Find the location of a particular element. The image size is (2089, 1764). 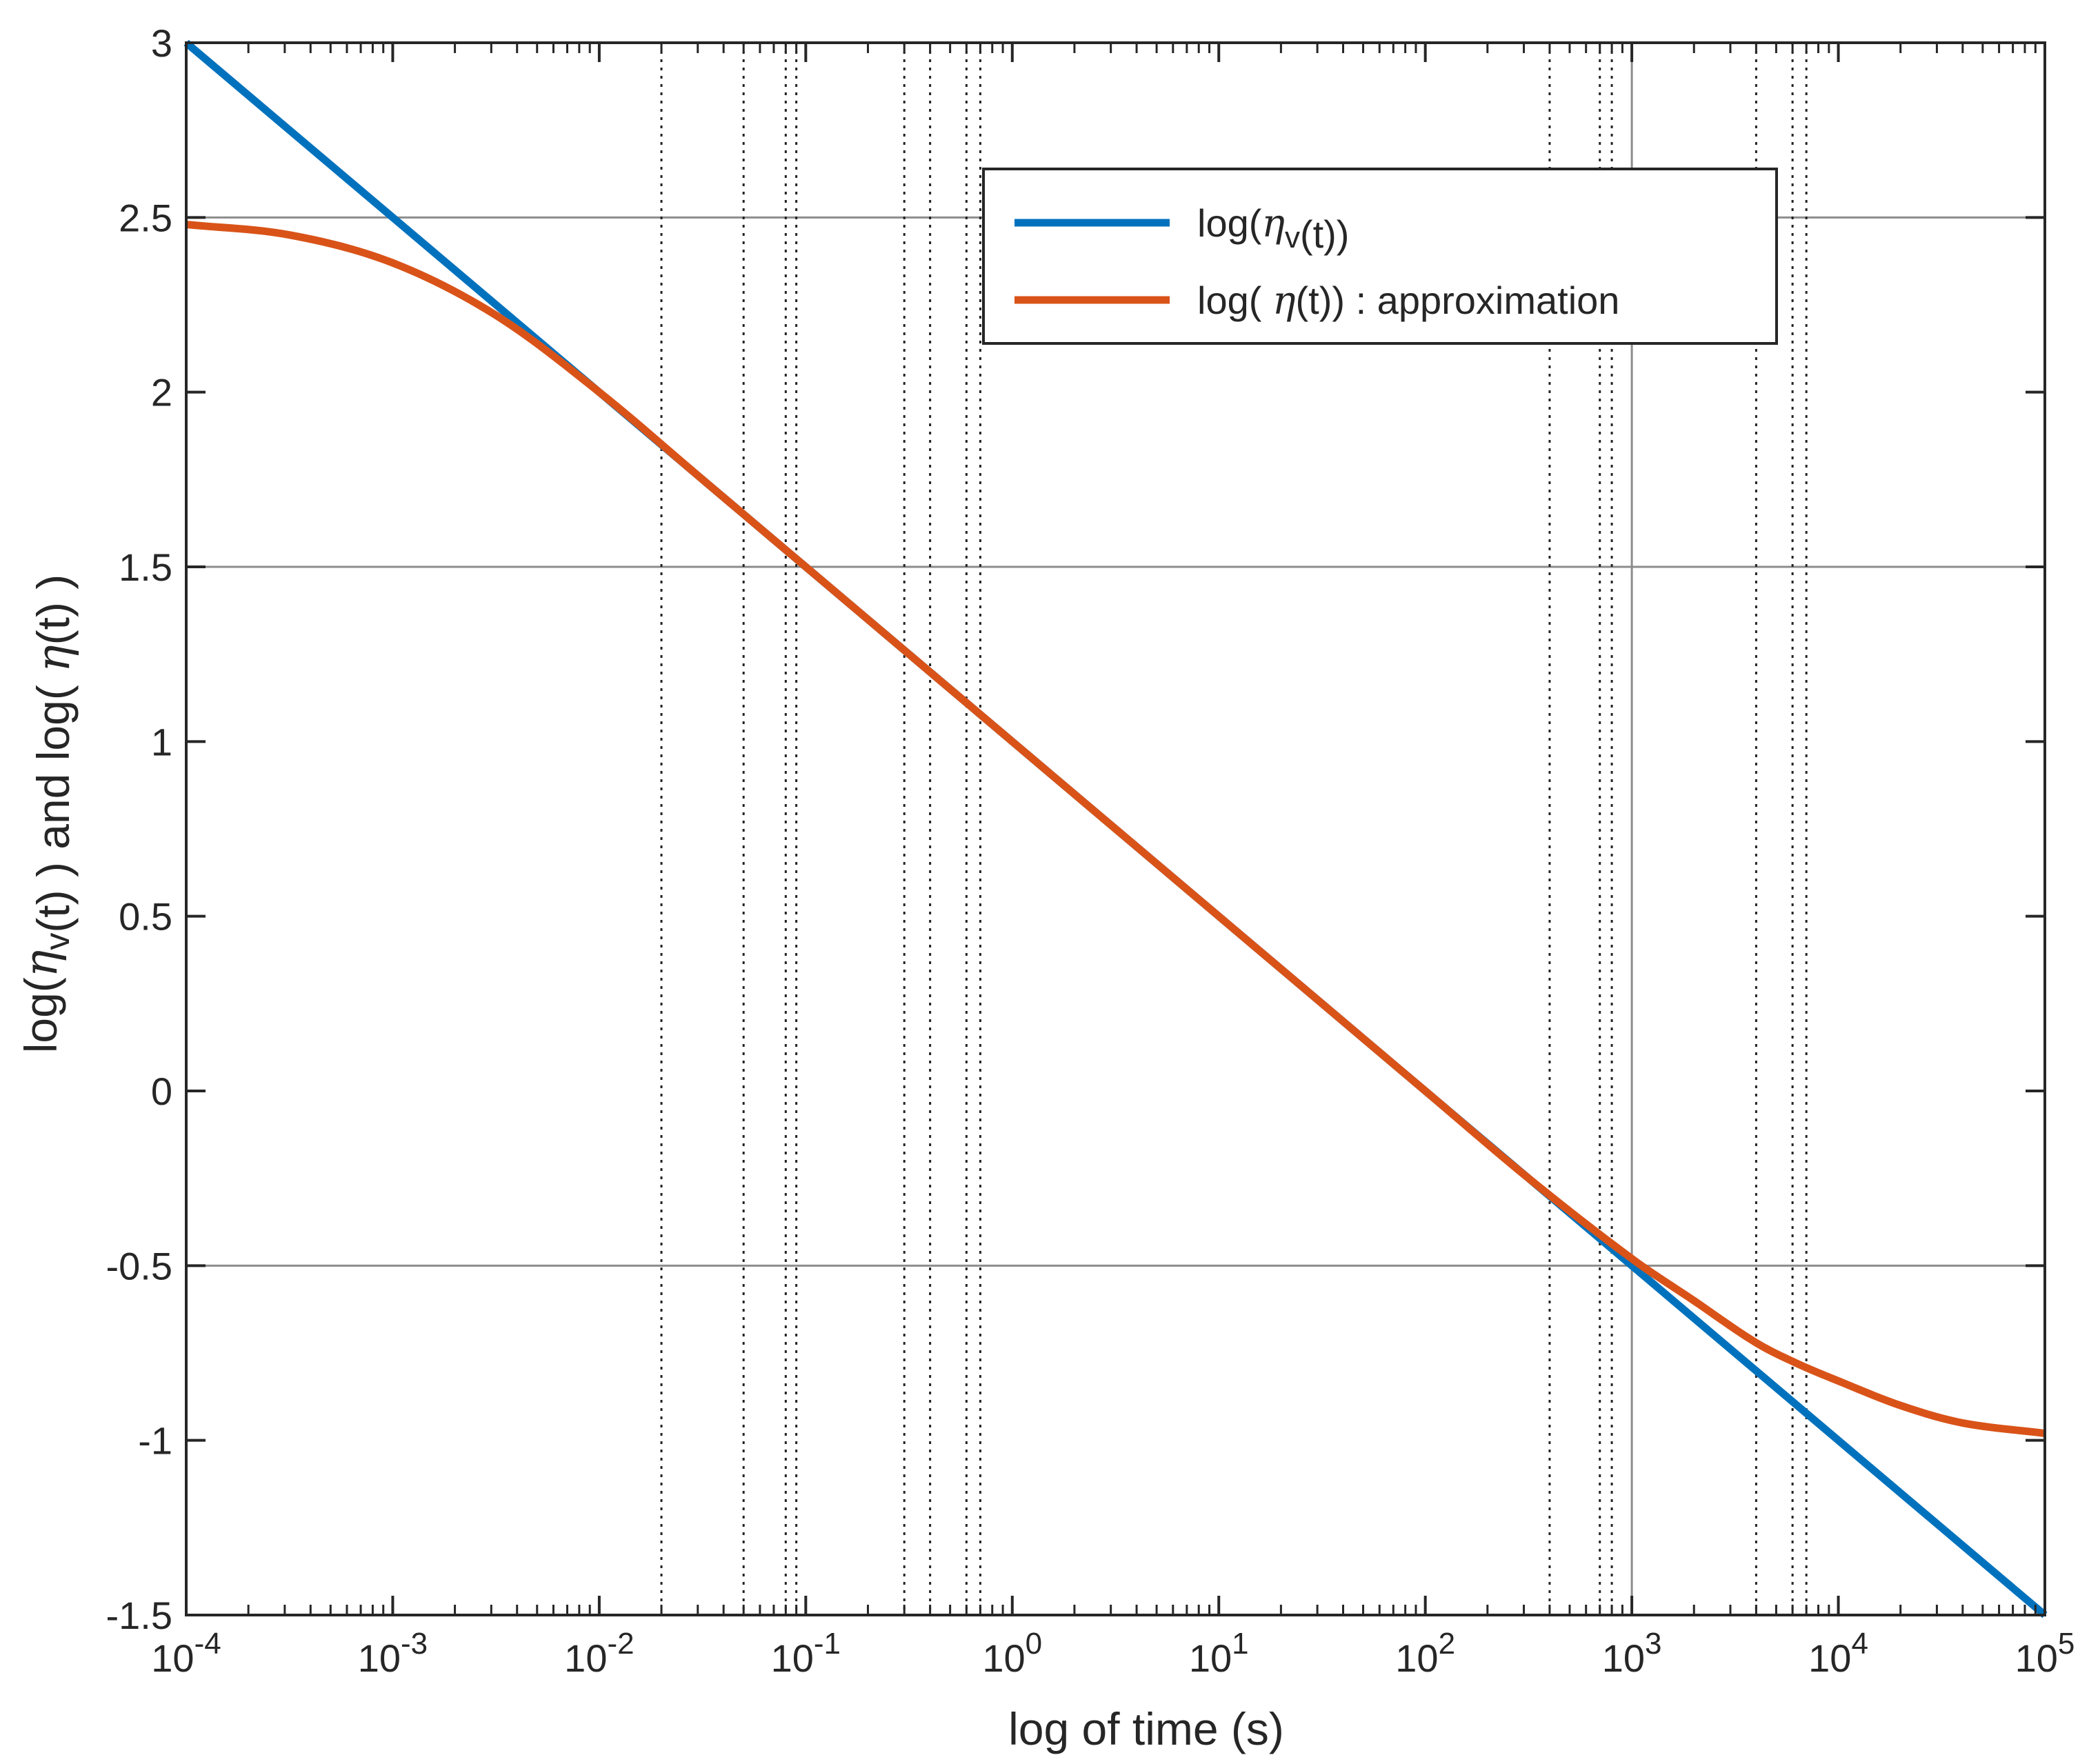

x-tick-label: 10¹ is located at coordinates (1219, 1653).